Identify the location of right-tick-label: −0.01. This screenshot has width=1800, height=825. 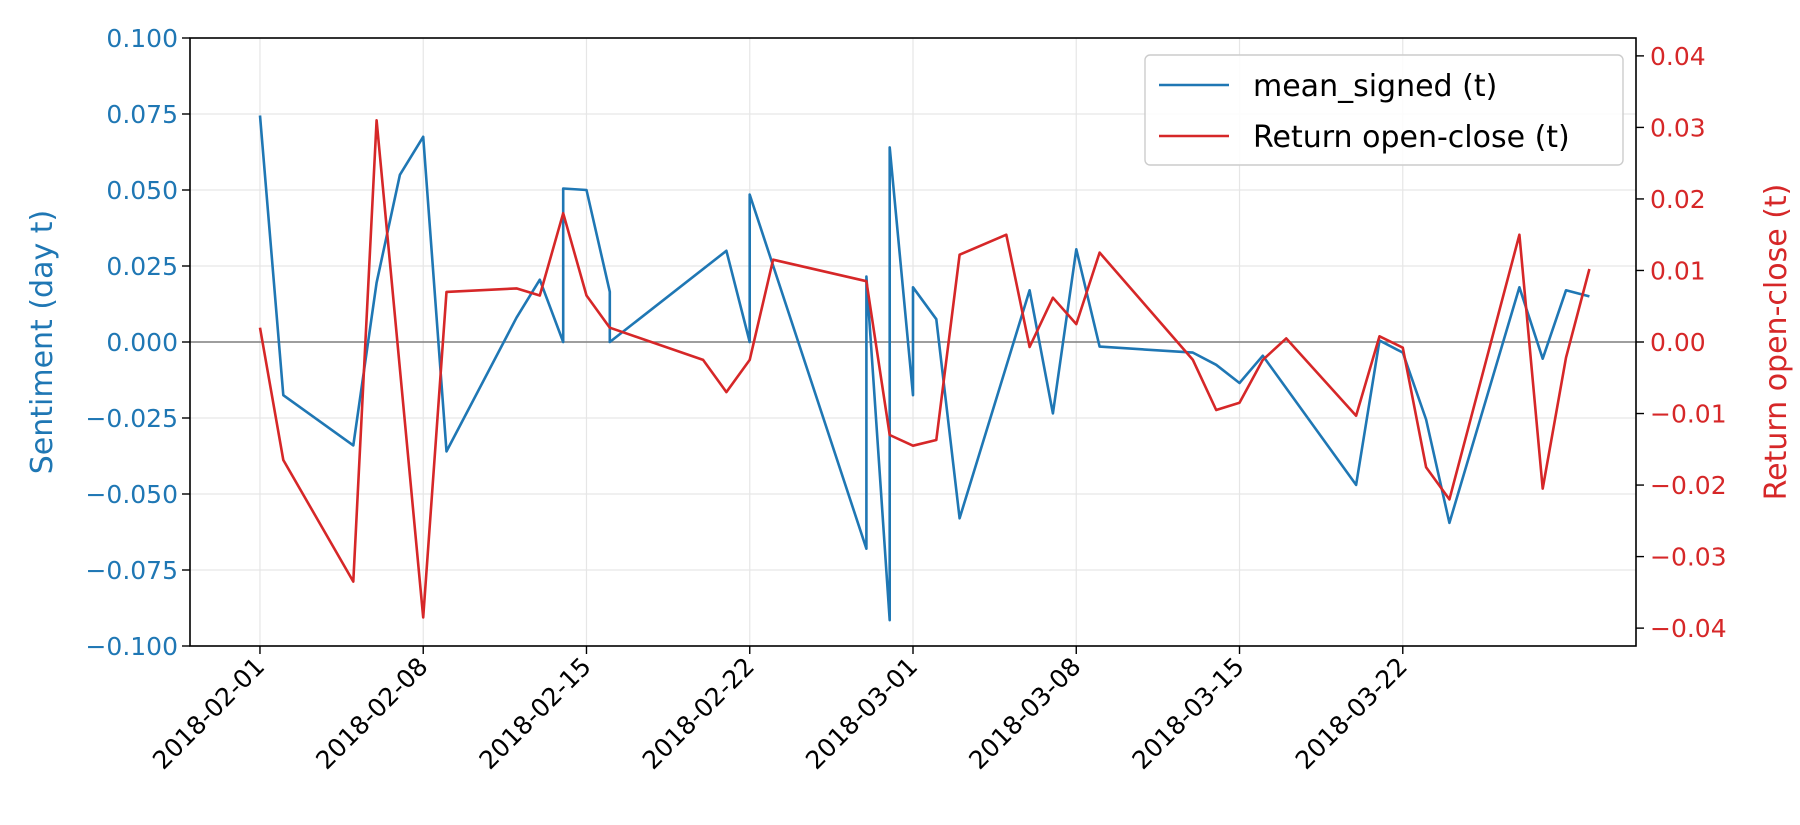
(1688, 414).